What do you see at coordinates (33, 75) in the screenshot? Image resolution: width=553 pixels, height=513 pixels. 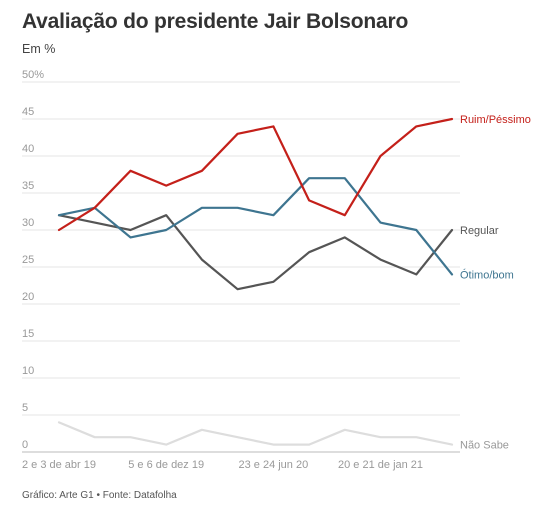 I see `y-tick-label: 50%` at bounding box center [33, 75].